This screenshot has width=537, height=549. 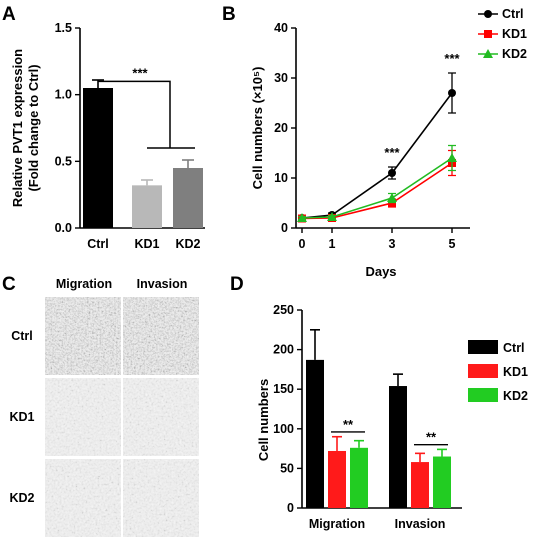 What do you see at coordinates (420, 485) in the screenshot?
I see `panel-d-bar-invasion-kd1` at bounding box center [420, 485].